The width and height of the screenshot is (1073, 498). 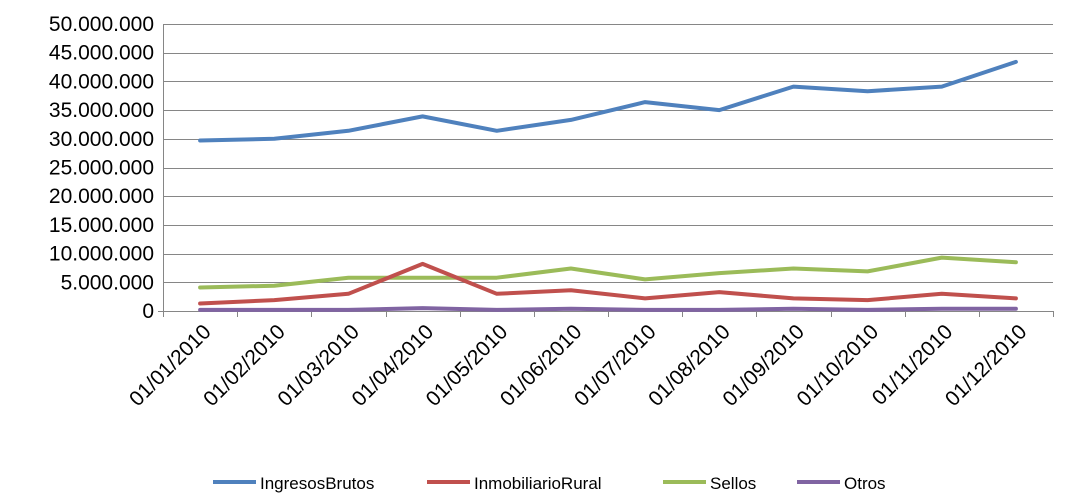 What do you see at coordinates (101, 225) in the screenshot?
I see `y-tick-label: 15.000.000` at bounding box center [101, 225].